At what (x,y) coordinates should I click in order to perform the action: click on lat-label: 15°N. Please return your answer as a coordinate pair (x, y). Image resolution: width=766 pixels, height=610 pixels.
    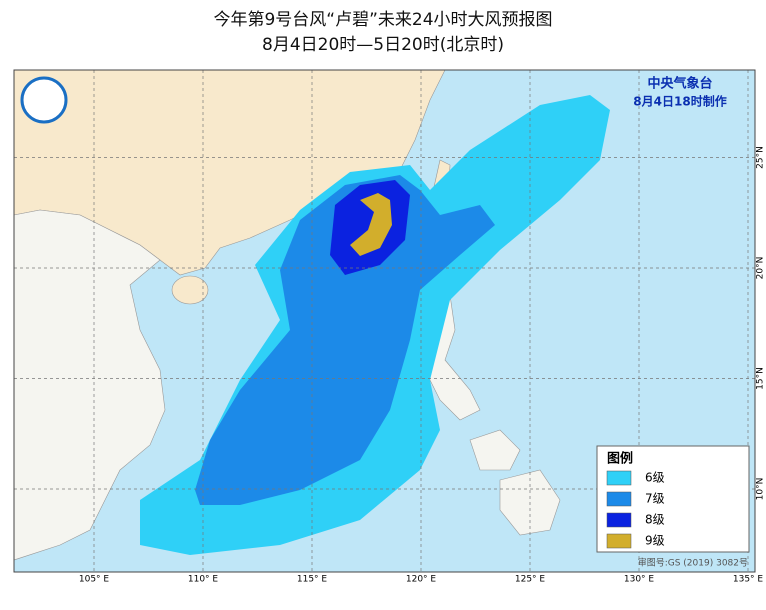
    Looking at the image, I should click on (761, 378).